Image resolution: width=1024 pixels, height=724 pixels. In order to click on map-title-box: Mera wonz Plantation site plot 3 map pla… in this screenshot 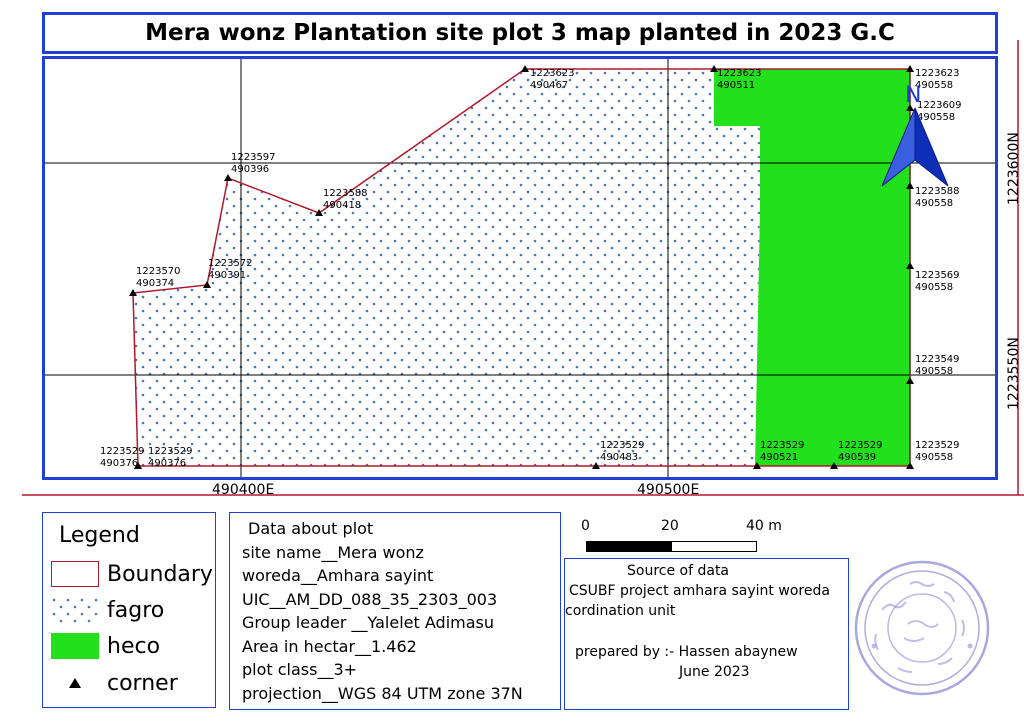, I will do `click(520, 33)`.